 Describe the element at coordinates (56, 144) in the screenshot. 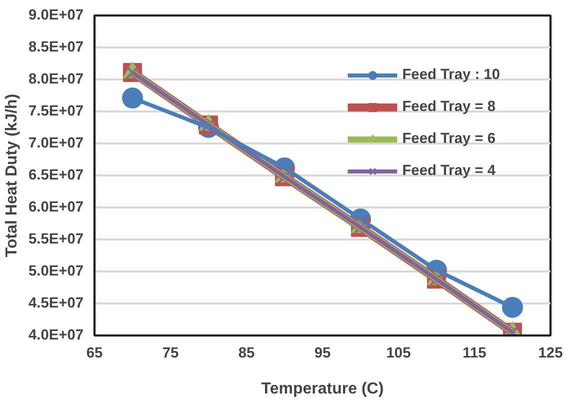

I see `y-tick-label: 7.0E+07` at that location.